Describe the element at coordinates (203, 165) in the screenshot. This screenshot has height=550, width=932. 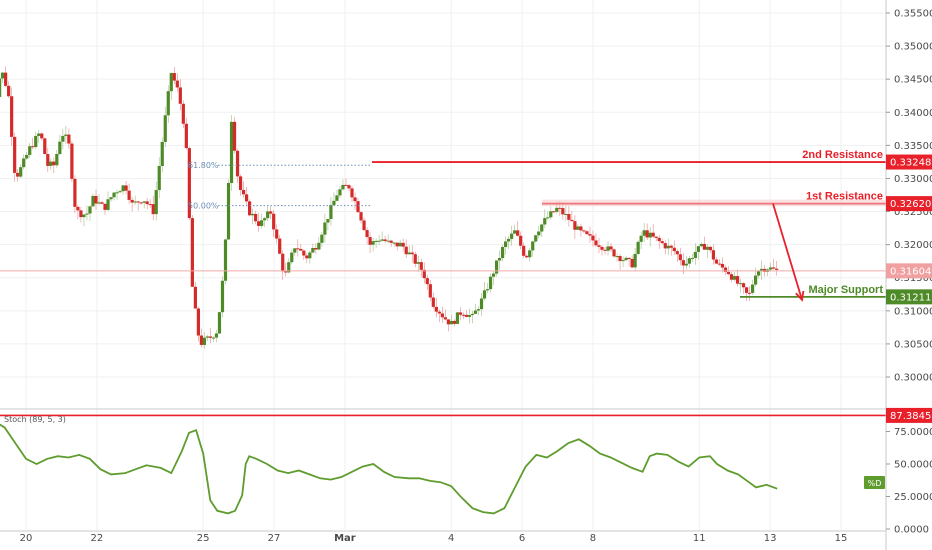
I see `fib-label: 61.80%` at that location.